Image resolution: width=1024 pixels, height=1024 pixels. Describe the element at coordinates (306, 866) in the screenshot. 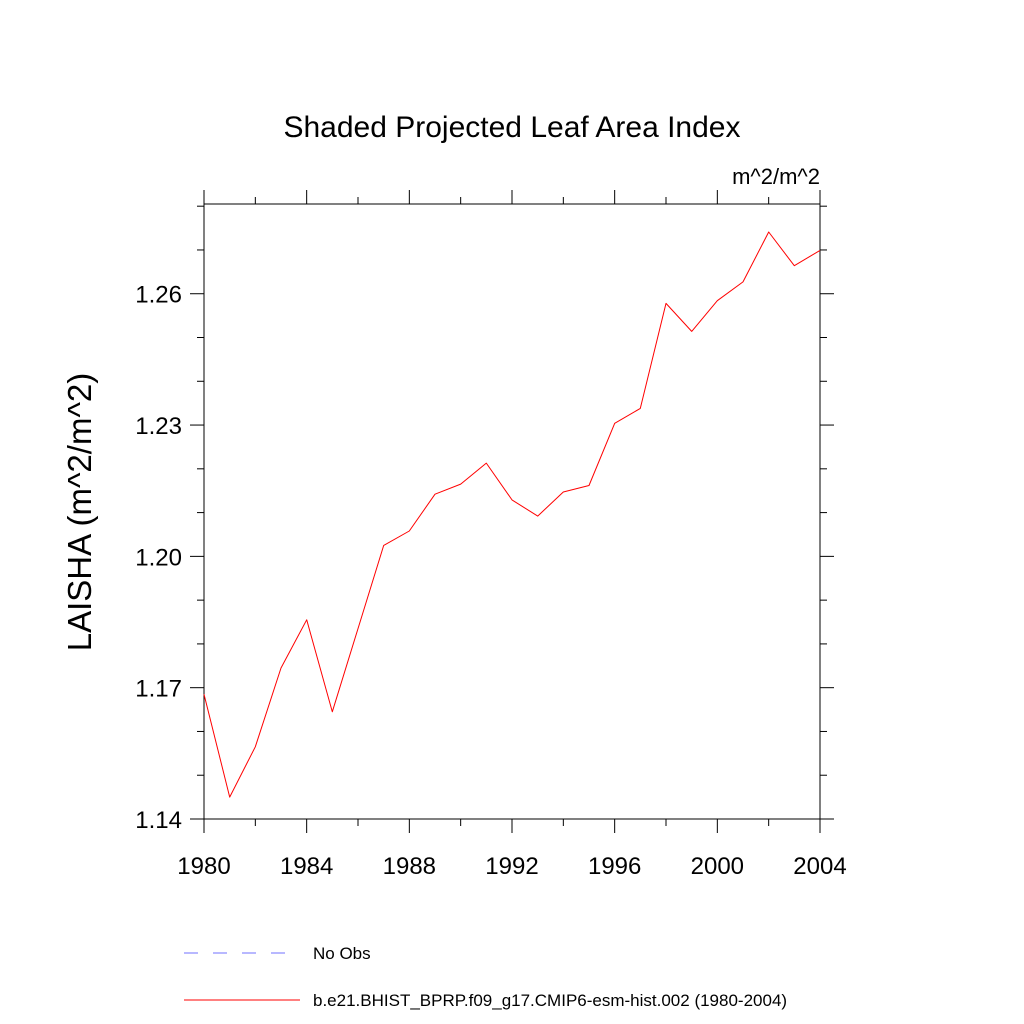

I see `x-tick-label: 1984` at that location.